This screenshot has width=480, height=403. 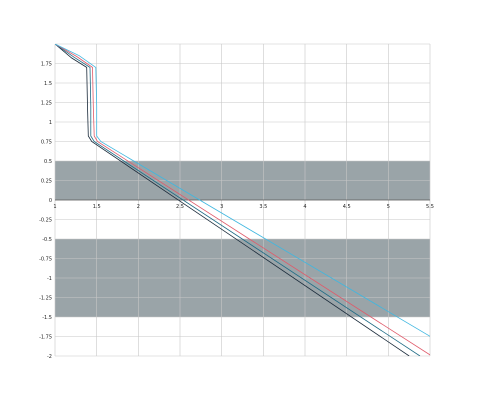 What do you see at coordinates (54, 207) in the screenshot?
I see `x-tick-label: 1` at bounding box center [54, 207].